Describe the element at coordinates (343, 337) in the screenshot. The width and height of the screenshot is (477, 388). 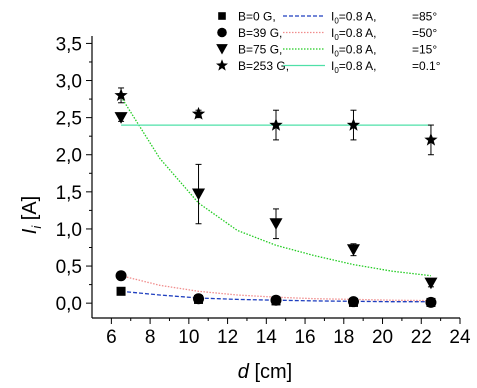
I see `x-tick-label: 18` at that location.